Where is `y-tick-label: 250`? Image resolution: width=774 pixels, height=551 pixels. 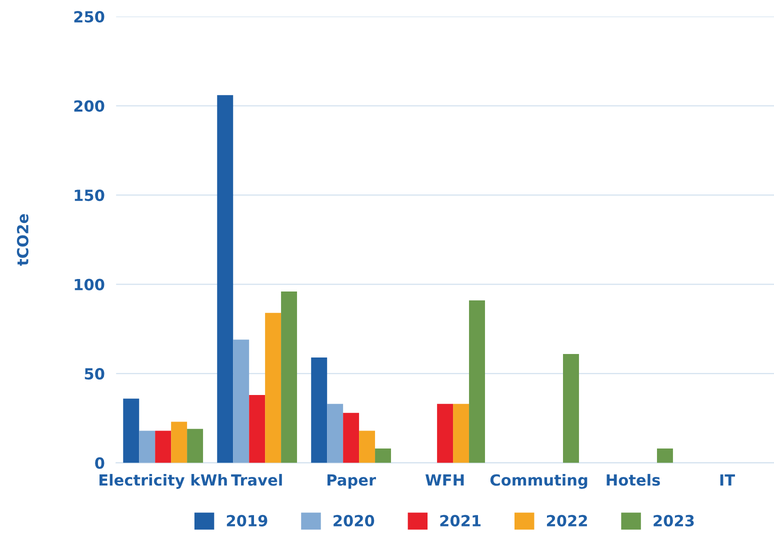 y-tick-label: 250 is located at coordinates (89, 16).